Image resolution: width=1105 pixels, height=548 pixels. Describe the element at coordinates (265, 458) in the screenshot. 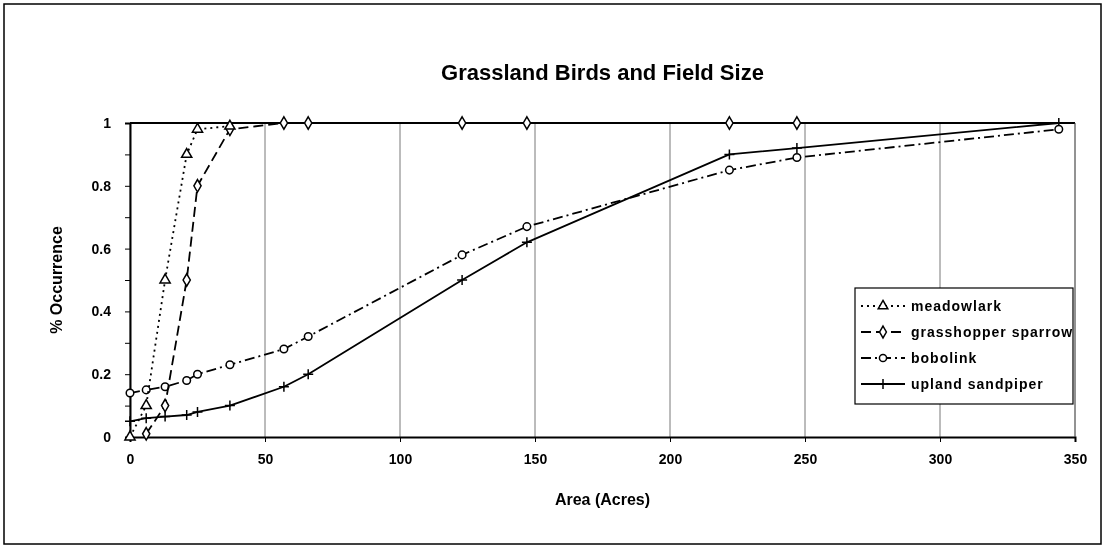

I see `x-tick-label: 50` at that location.